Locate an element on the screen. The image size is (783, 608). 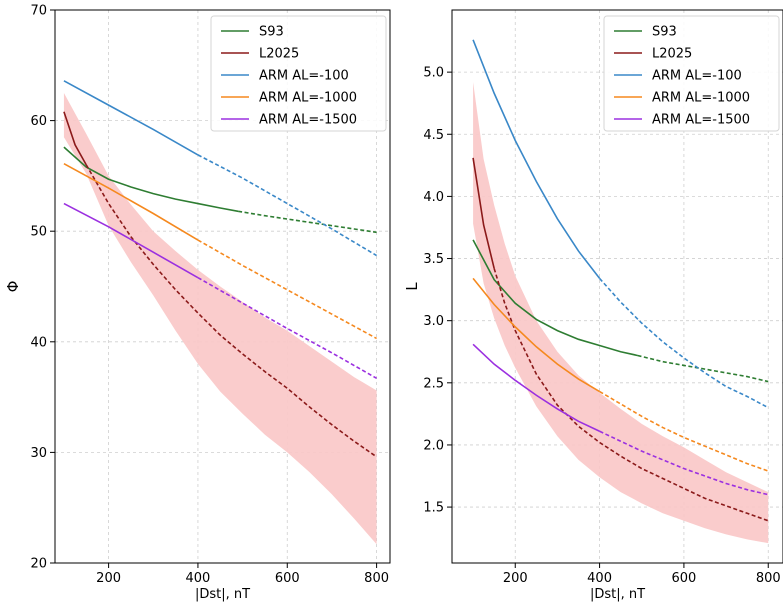
y-tick-label: 70 is located at coordinates (38, 11).